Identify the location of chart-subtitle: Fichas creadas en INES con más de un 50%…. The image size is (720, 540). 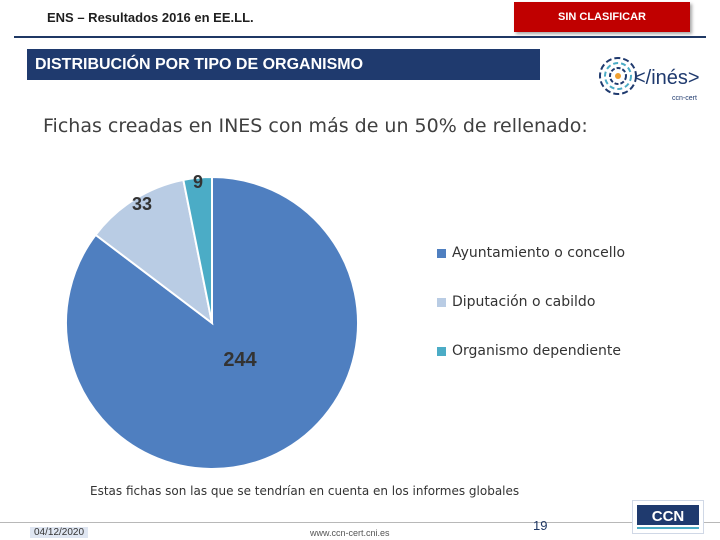
(315, 126).